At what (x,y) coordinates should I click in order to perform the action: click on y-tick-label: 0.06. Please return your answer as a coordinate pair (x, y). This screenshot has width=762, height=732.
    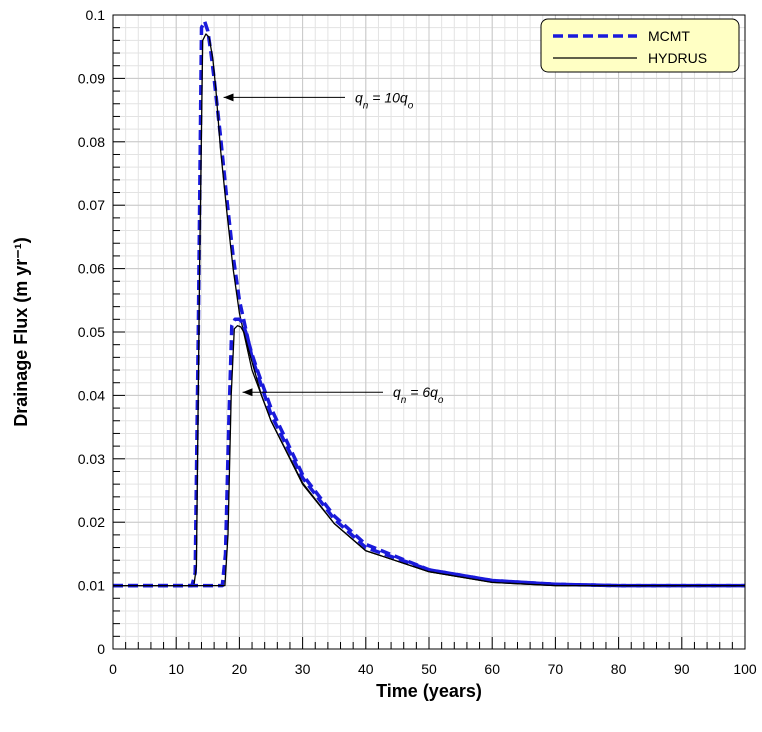
    Looking at the image, I should click on (91, 269).